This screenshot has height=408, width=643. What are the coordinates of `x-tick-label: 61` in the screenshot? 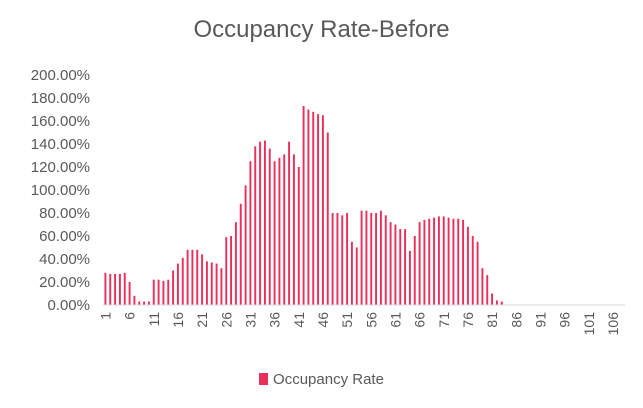 It's located at (395, 320).